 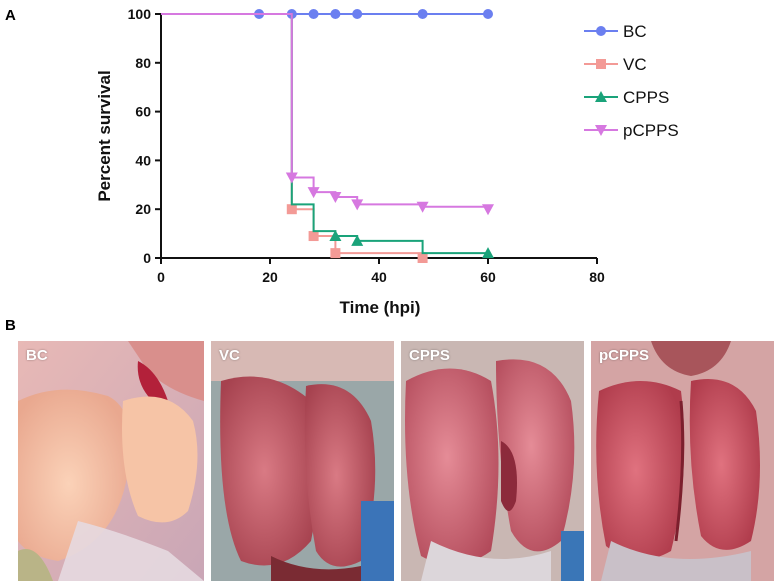 I want to click on panel-a-letter: A, so click(x=10, y=15).